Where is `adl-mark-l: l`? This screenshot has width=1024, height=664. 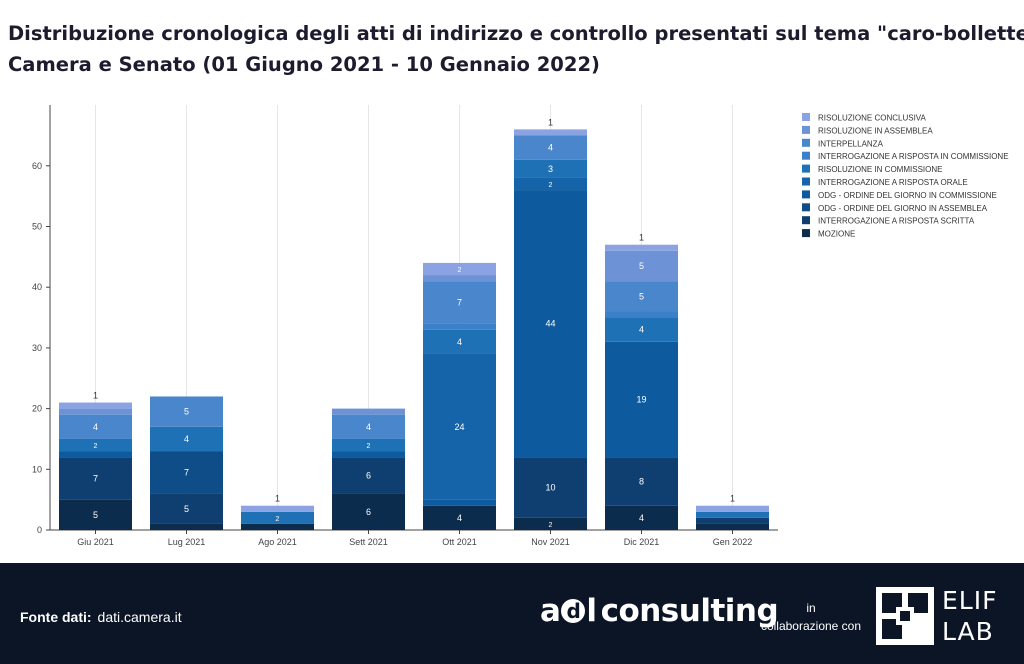
adl-mark-l: l is located at coordinates (591, 611).